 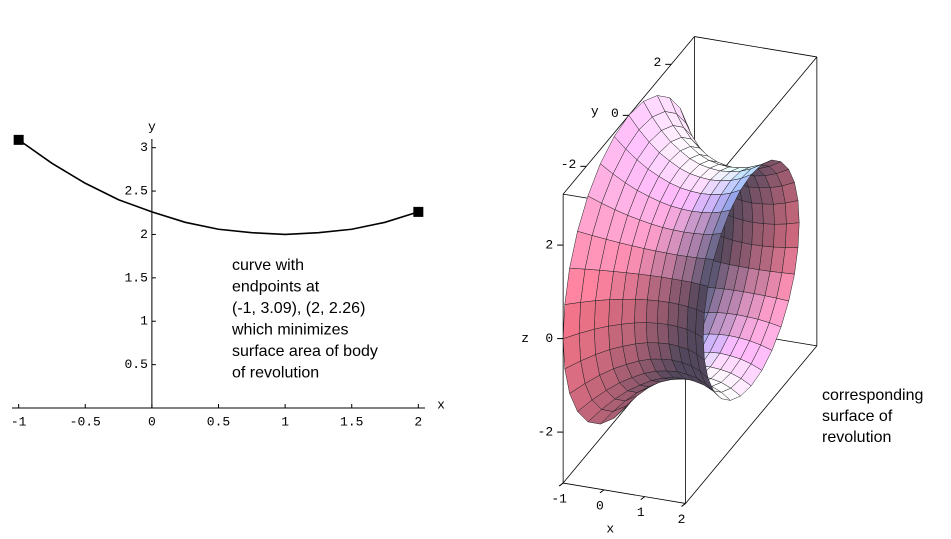 What do you see at coordinates (144, 234) in the screenshot?
I see `y-tick-label: 2` at bounding box center [144, 234].